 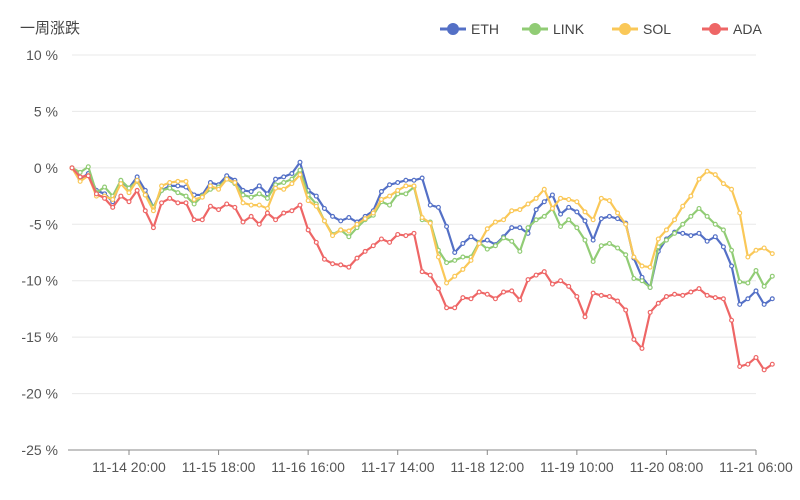 I want to click on legend-marker, so click(x=625, y=29).